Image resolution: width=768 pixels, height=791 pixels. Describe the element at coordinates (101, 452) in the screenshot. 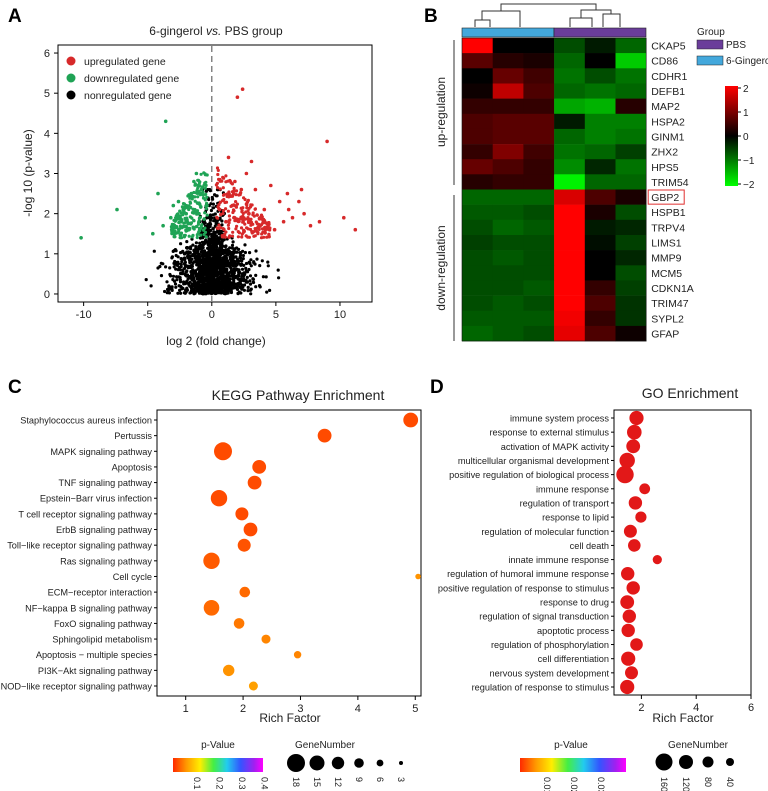

I see `kegg-category-label: MAPK signaling pathway` at that location.